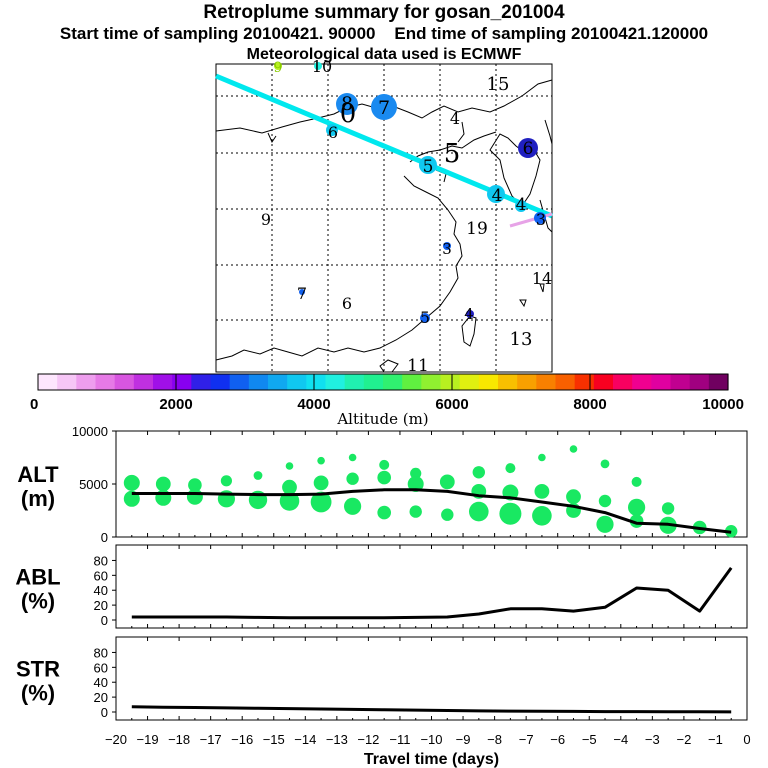 The image size is (768, 768). I want to click on x-tick-label: −16, so click(242, 739).